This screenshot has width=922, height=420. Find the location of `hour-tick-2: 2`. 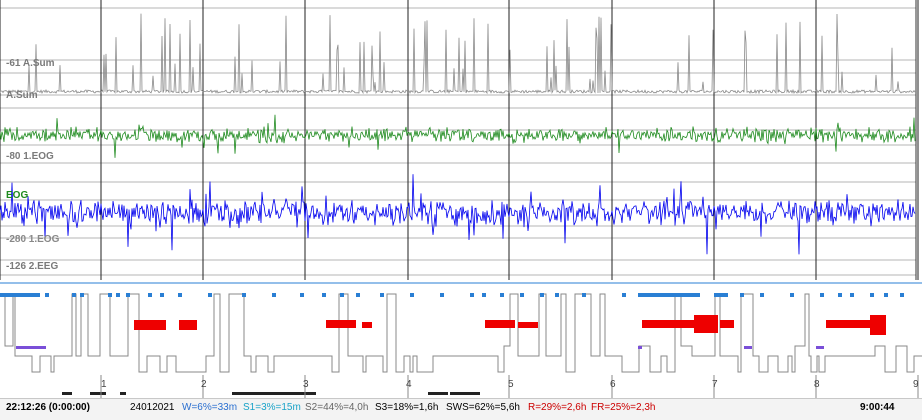

hour-tick-2: 2 is located at coordinates (204, 384).